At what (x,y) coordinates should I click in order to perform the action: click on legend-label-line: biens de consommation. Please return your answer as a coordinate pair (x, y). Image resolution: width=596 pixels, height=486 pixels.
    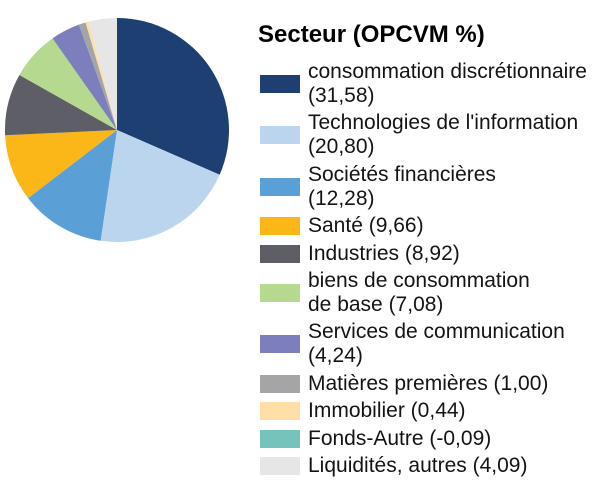
    Looking at the image, I should click on (419, 280).